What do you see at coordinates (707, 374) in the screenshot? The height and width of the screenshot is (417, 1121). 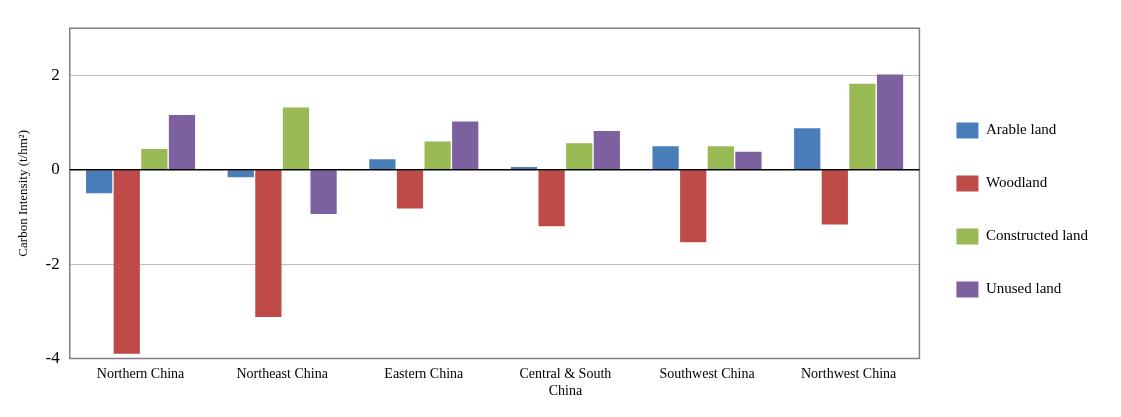 I see `x-tick-label: Southwest China` at bounding box center [707, 374].